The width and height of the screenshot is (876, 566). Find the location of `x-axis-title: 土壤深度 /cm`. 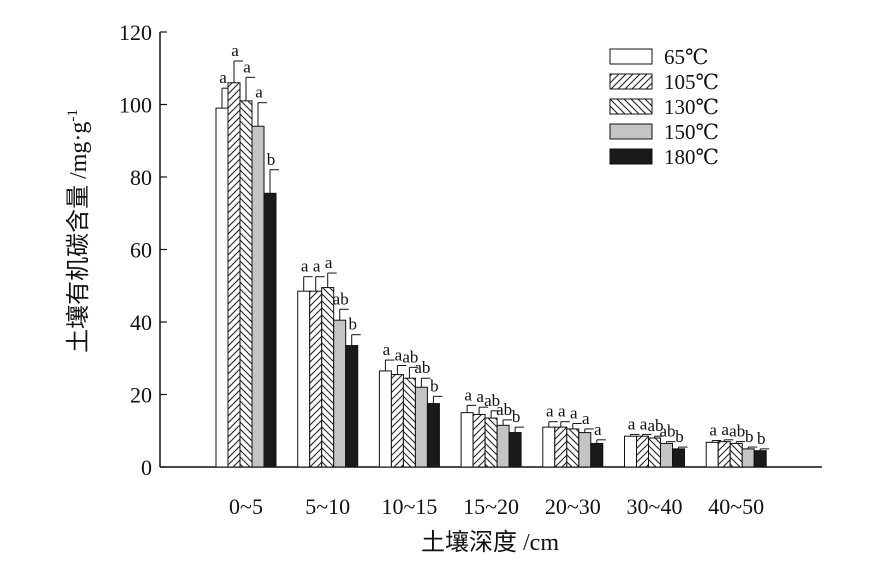

x-axis-title: 土壤深度 /cm is located at coordinates (490, 542).